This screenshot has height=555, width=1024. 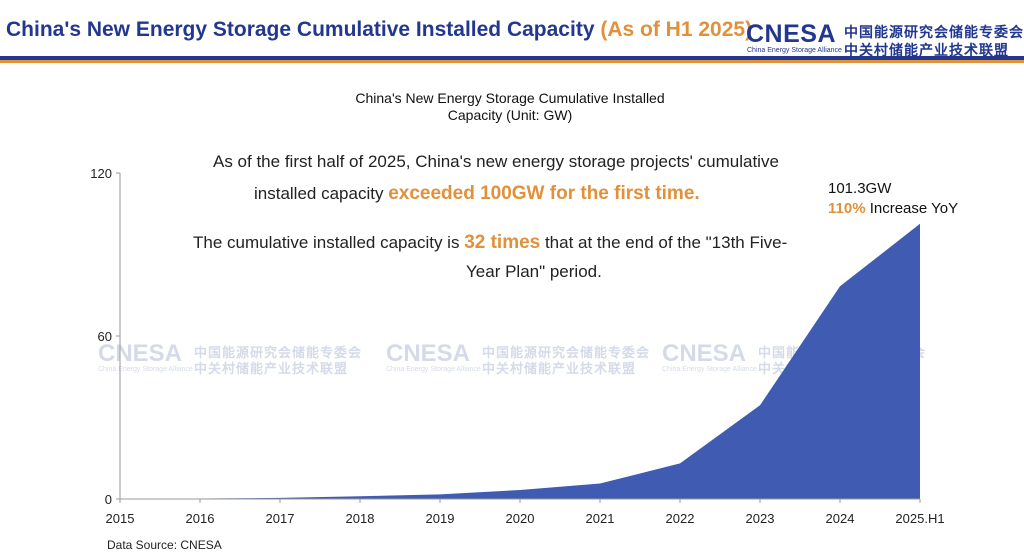 What do you see at coordinates (760, 518) in the screenshot?
I see `x-tick-label: 2023` at bounding box center [760, 518].